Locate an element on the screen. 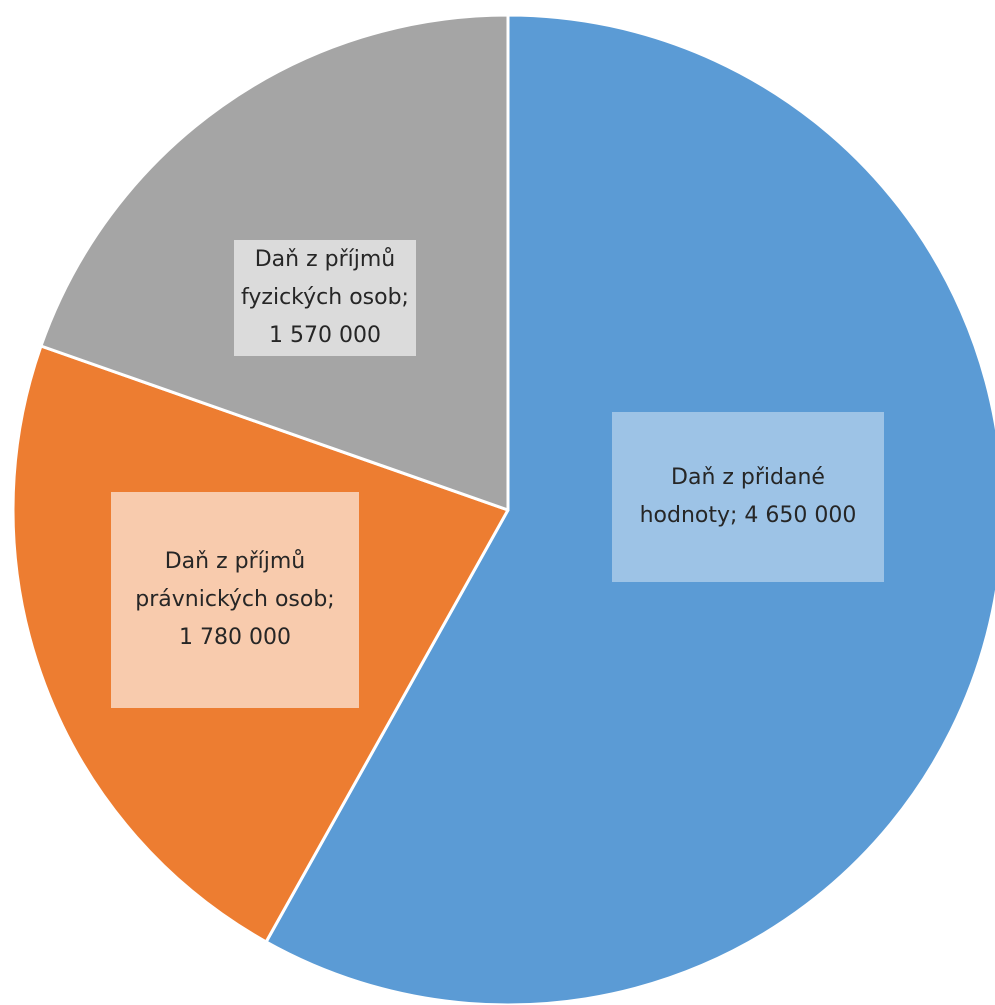  data-label-dpfo: Daň z příjmů fyzických osob; 1 570 000 is located at coordinates (325, 298).